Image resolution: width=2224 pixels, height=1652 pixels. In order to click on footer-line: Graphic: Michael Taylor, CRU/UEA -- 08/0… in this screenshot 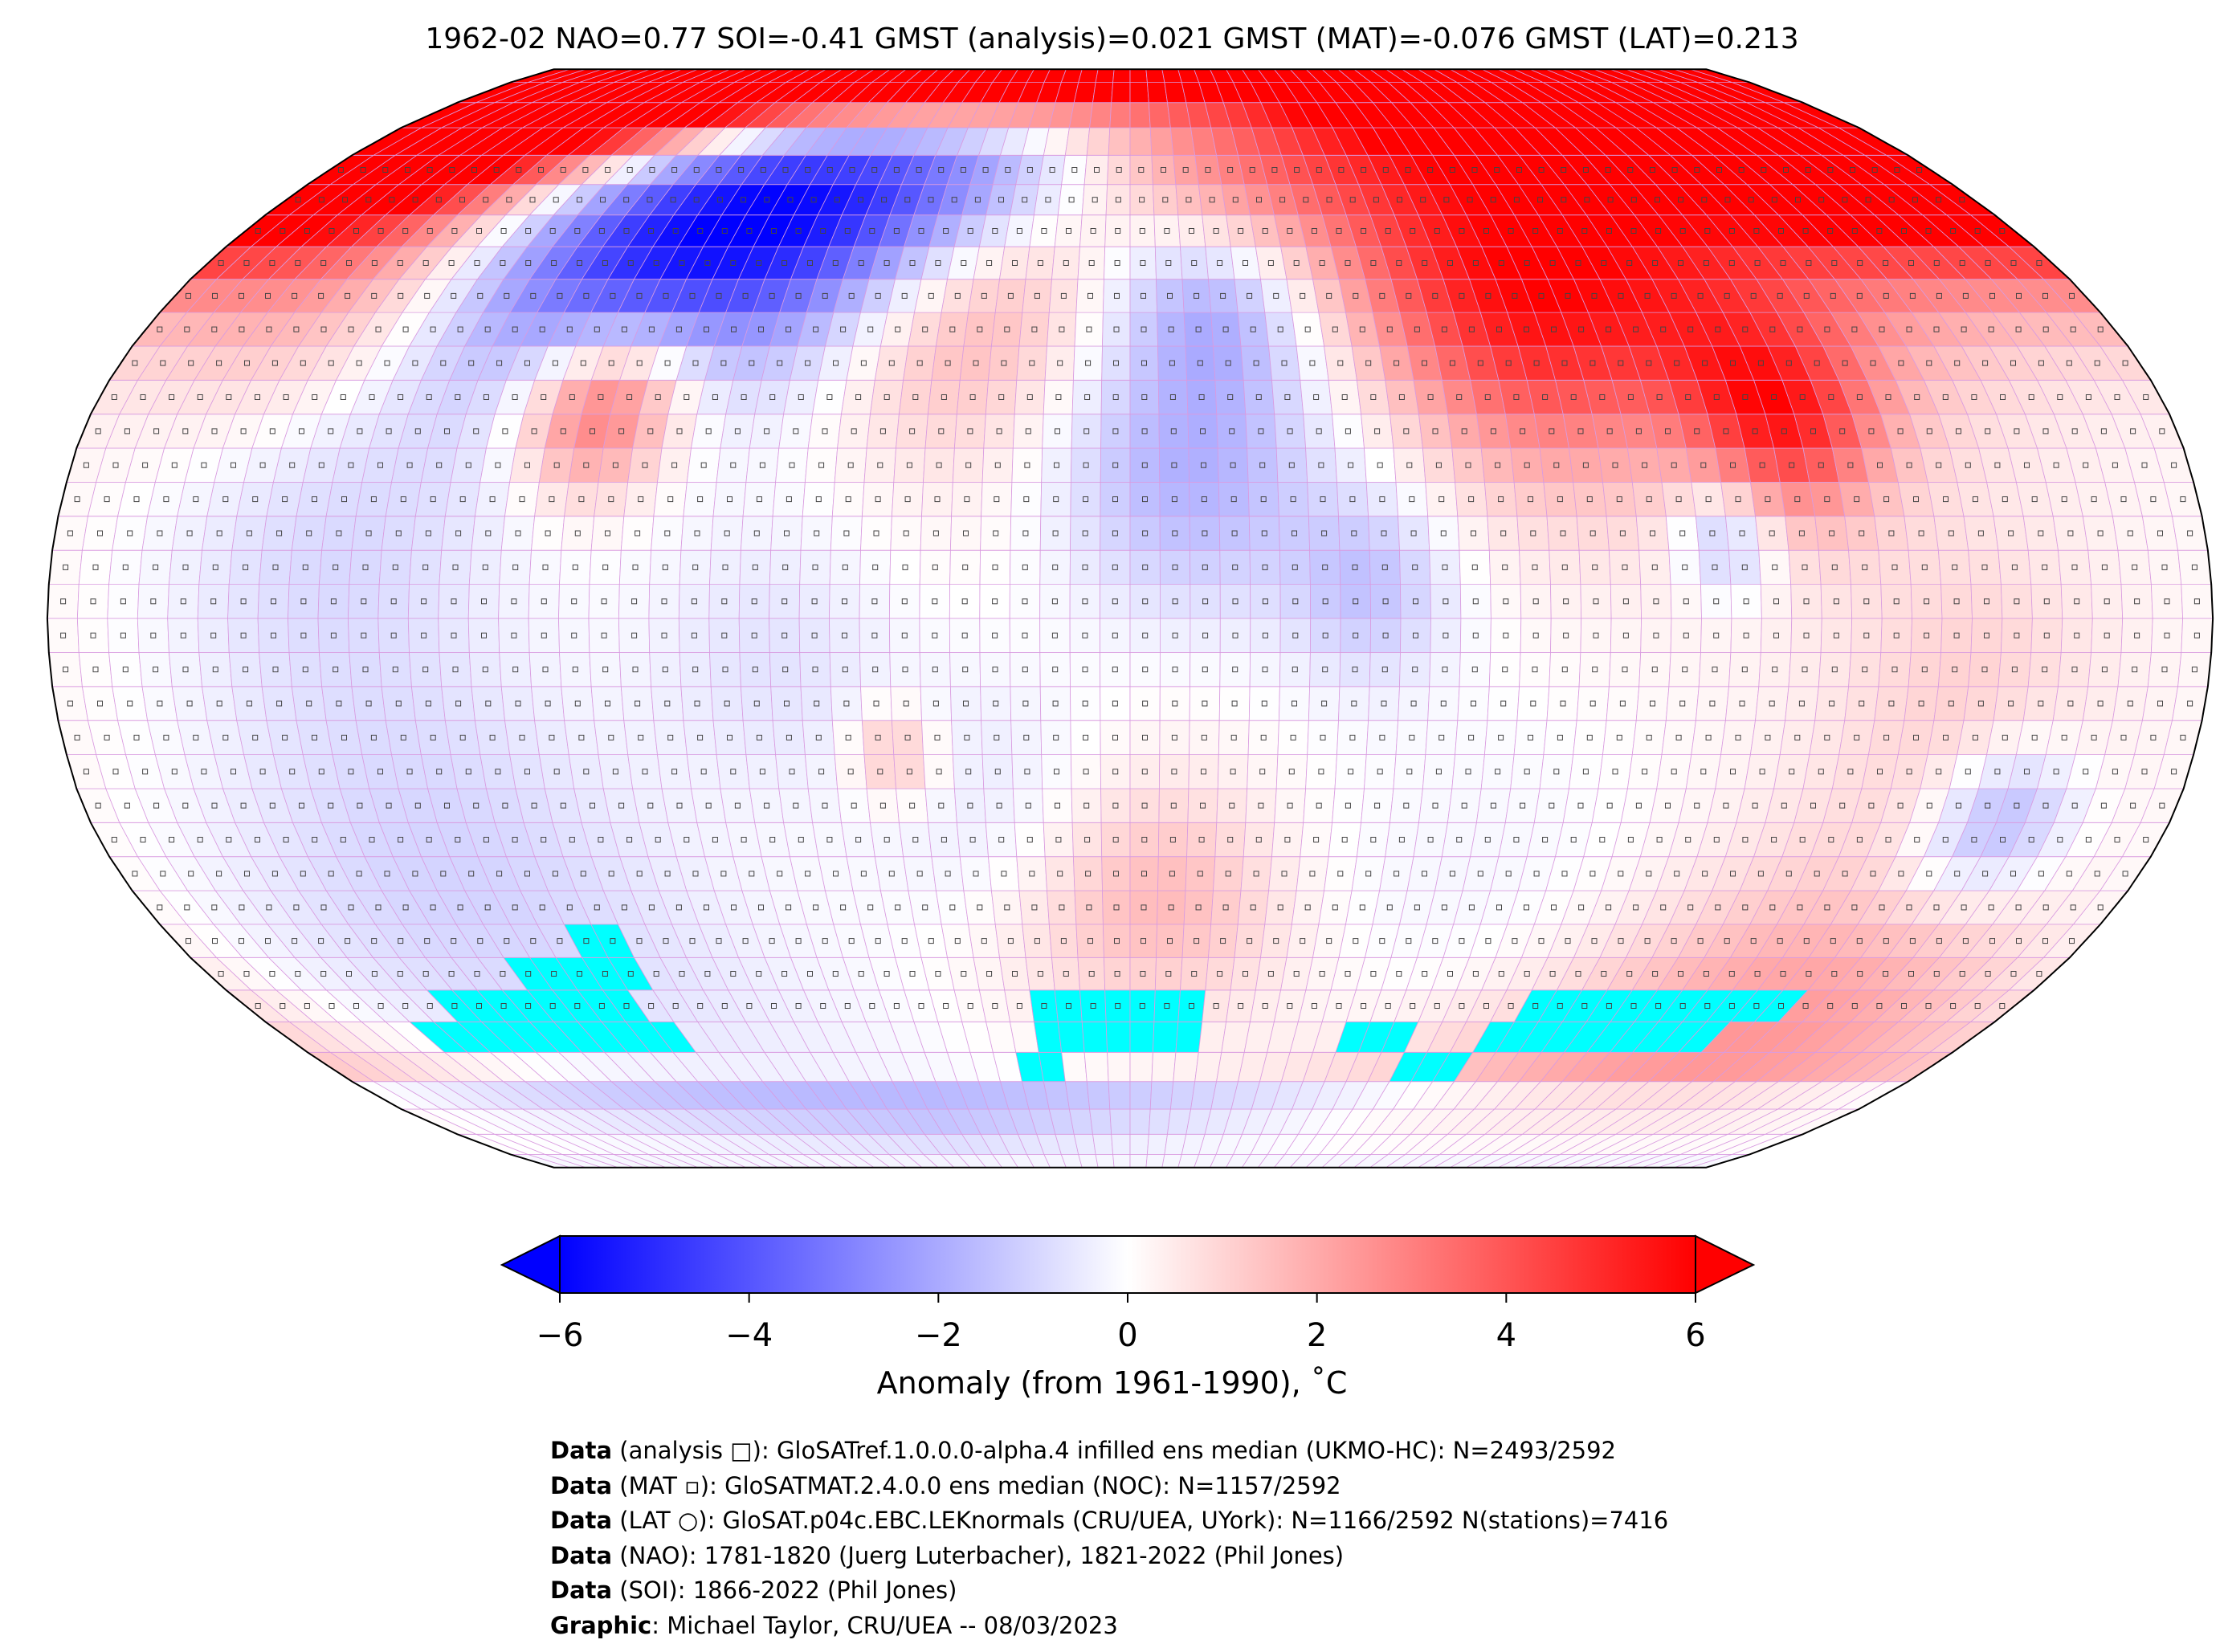, I will do `click(834, 1625)`.